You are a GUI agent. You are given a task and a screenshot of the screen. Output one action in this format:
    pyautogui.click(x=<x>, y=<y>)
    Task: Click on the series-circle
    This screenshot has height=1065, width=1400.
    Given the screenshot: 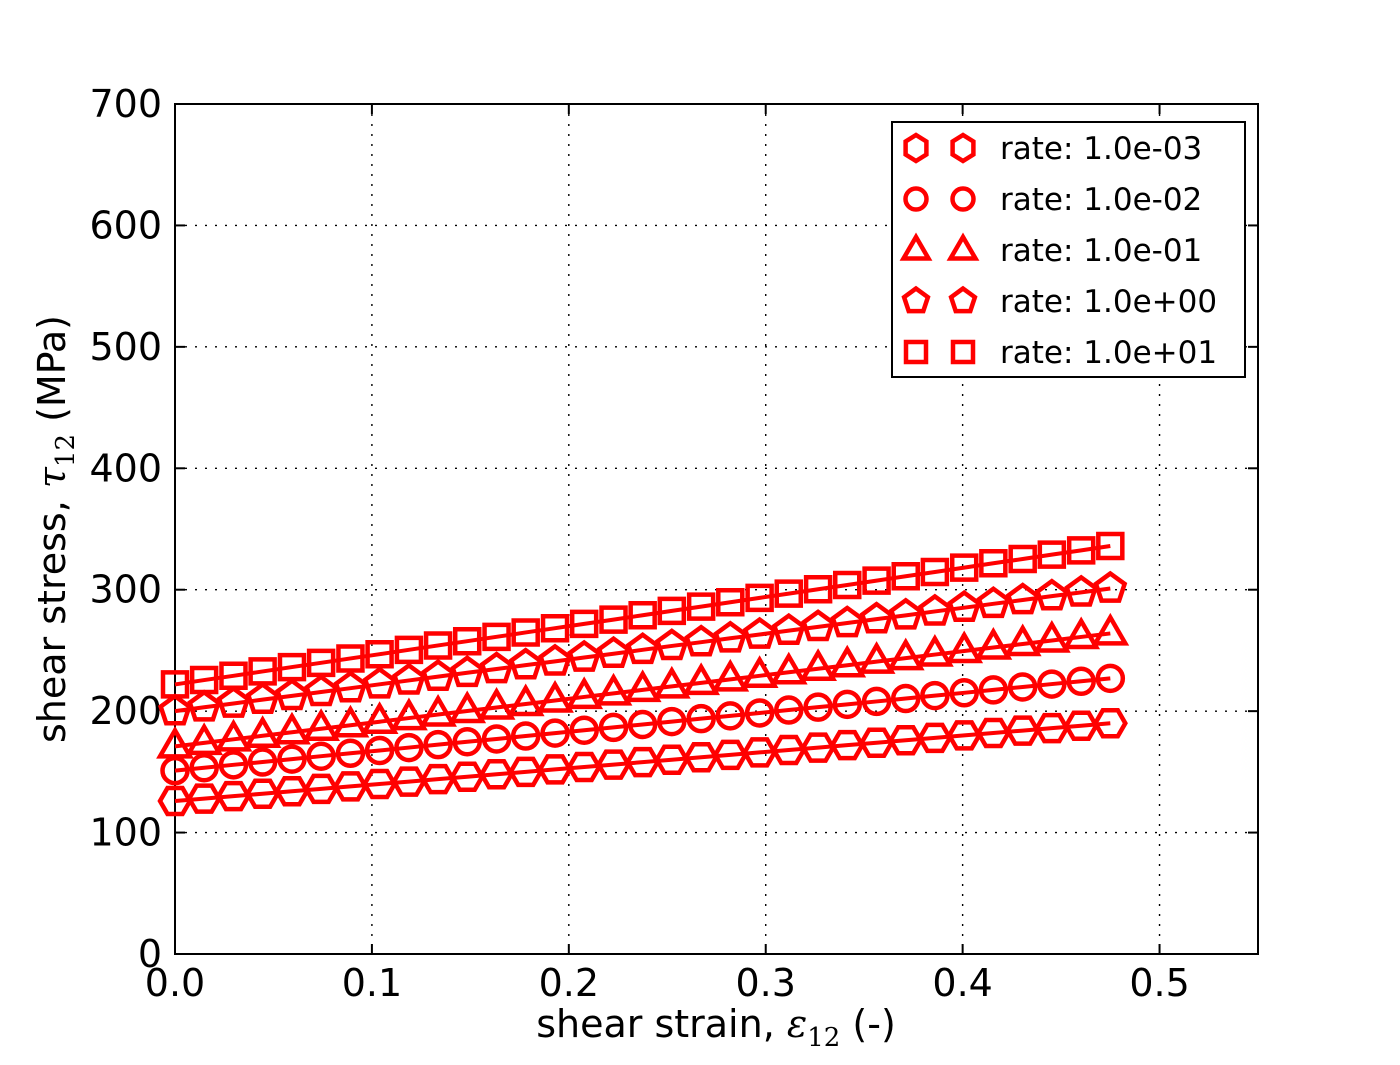 What is the action you would take?
    pyautogui.click(x=643, y=724)
    